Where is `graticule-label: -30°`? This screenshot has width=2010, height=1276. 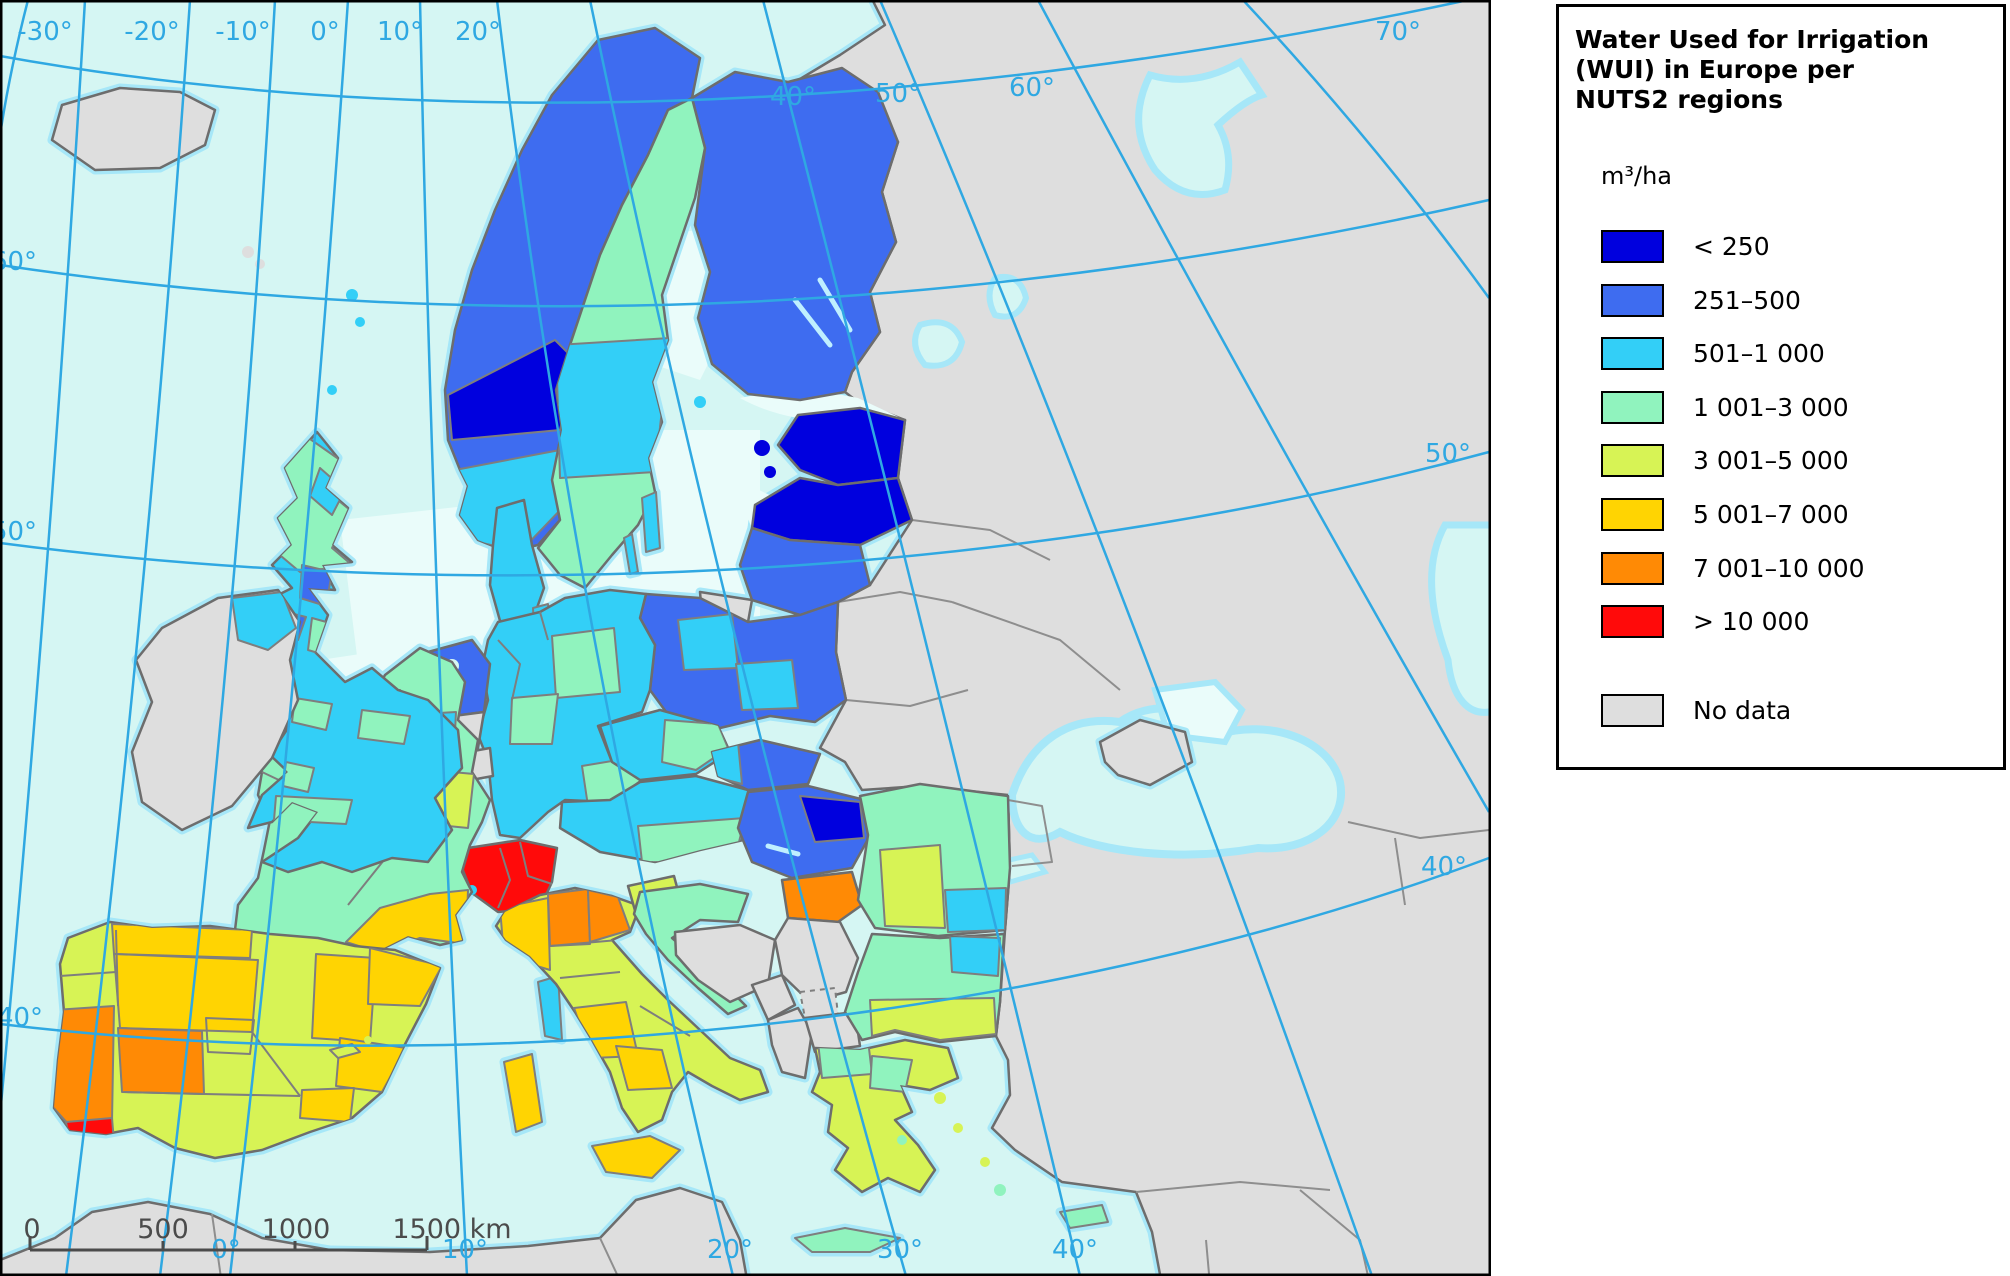 graticule-label: -30° is located at coordinates (44, 32).